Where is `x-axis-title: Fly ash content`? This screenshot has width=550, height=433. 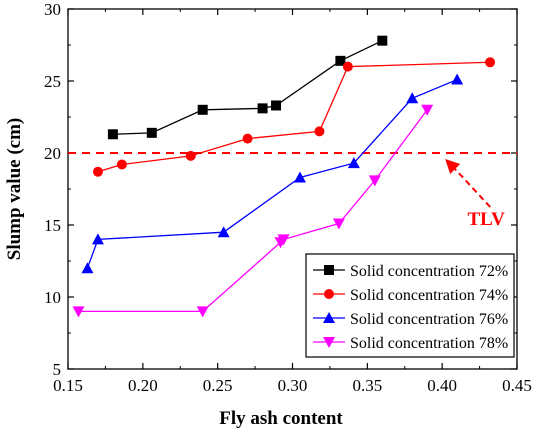
x-axis-title: Fly ash content is located at coordinates (281, 418).